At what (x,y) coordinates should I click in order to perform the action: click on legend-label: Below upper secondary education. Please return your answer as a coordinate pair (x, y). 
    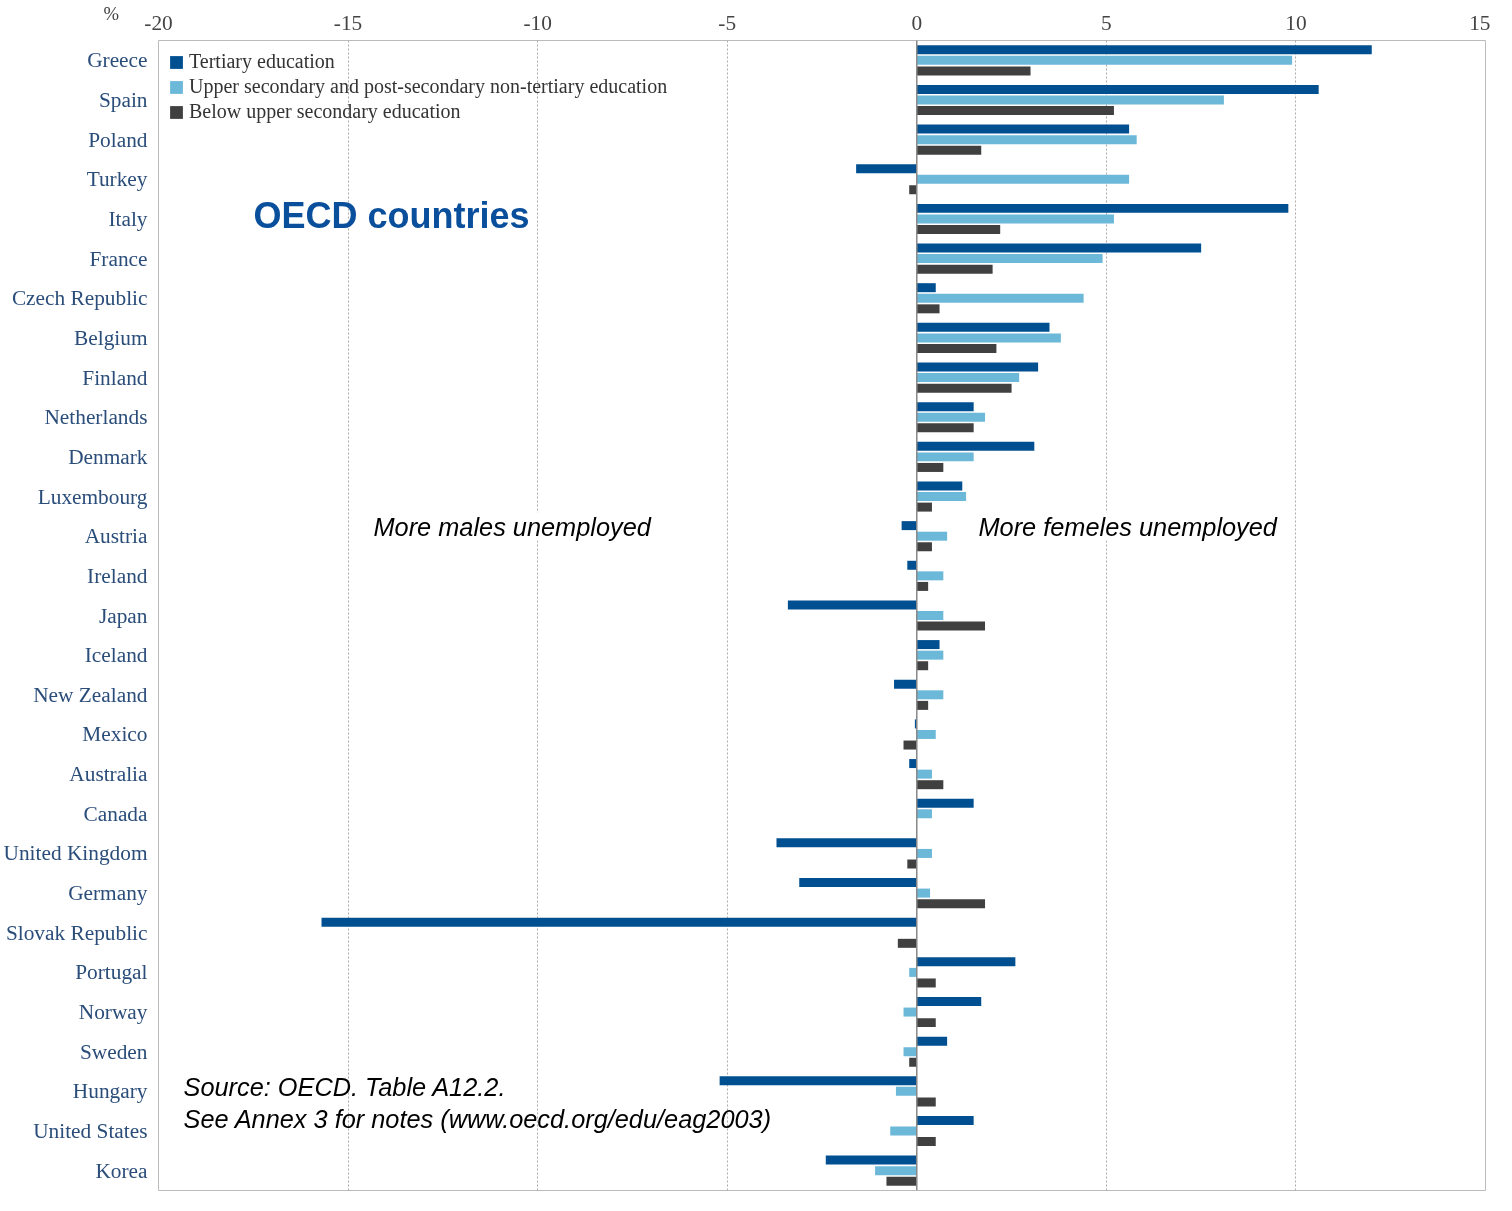
    Looking at the image, I should click on (325, 111).